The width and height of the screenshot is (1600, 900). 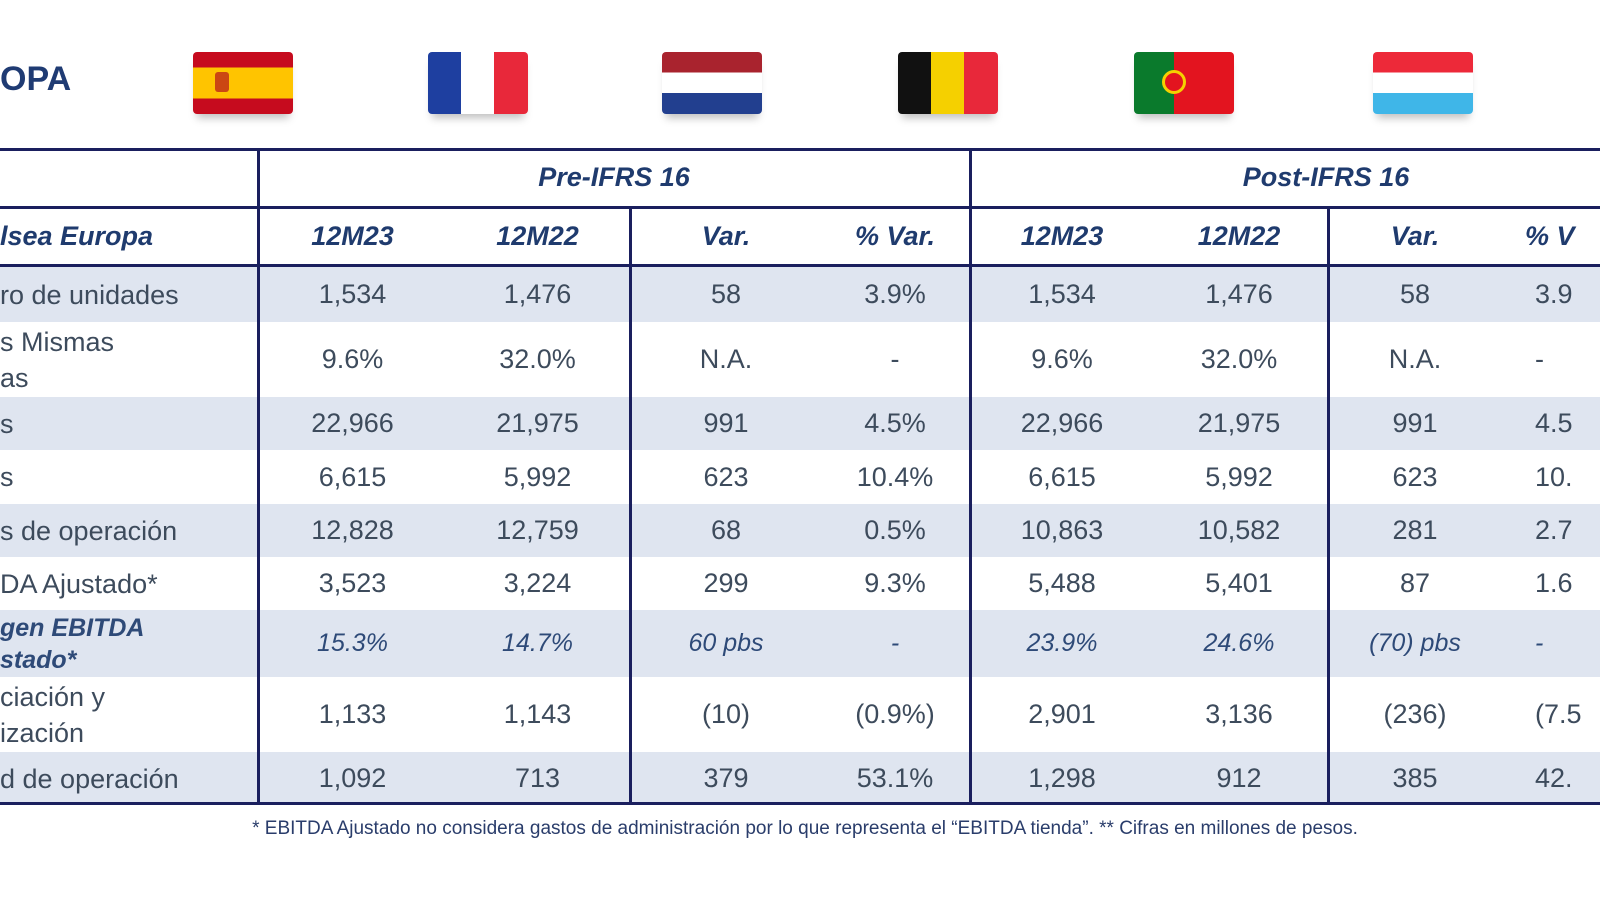 I want to click on table-cell: 22,966, so click(x=1062, y=423).